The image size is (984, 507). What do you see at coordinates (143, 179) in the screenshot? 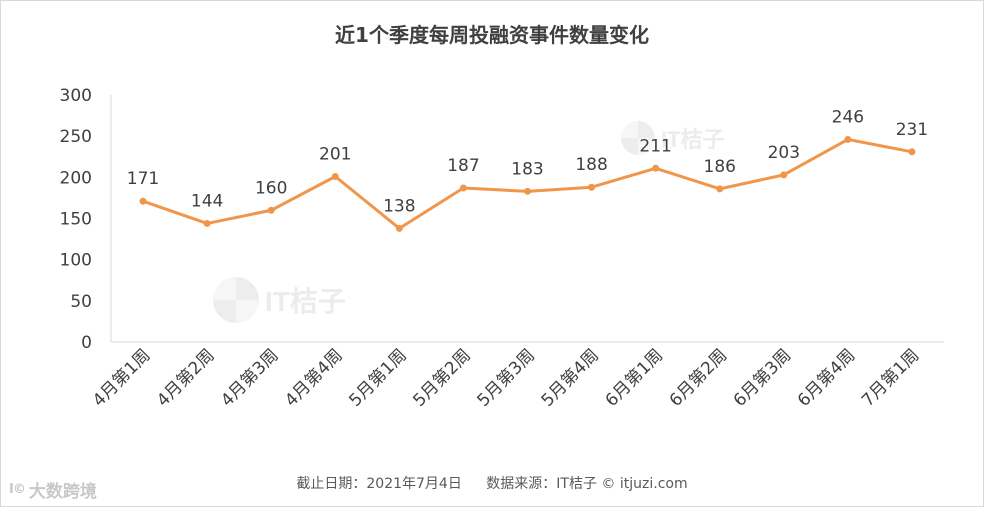
I see `data-label: 171` at bounding box center [143, 179].